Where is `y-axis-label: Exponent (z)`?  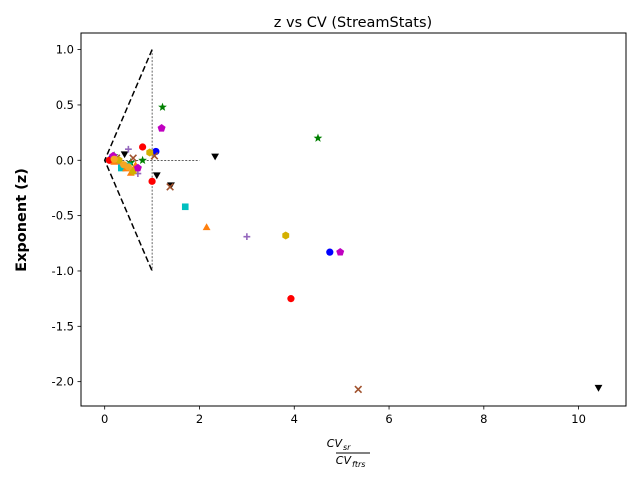
y-axis-label: Exponent (z) is located at coordinates (22, 220).